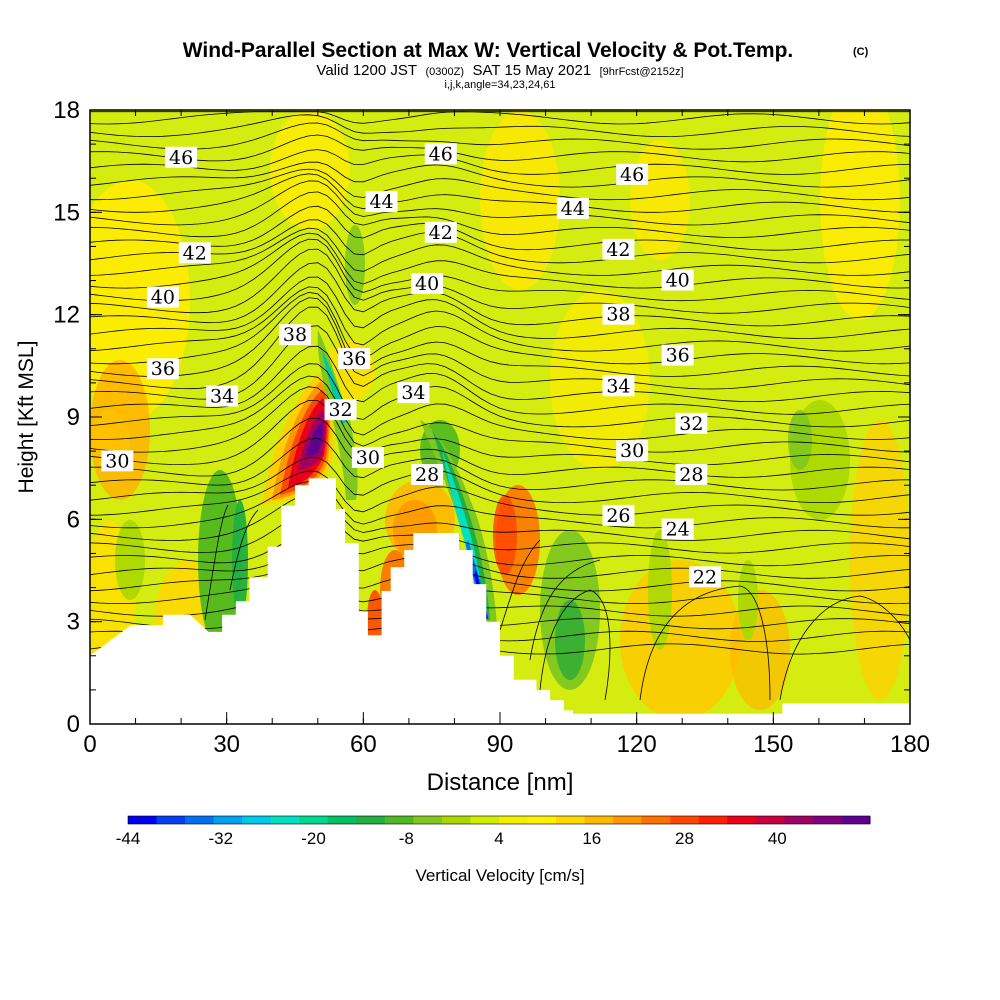  I want to click on y-tick-label: 15, so click(66, 212).